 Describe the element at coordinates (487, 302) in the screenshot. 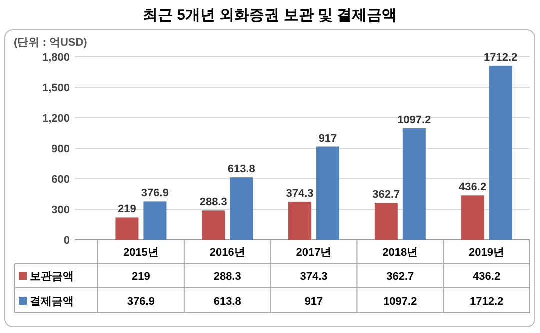

I see `table-cell: 1712.2` at that location.